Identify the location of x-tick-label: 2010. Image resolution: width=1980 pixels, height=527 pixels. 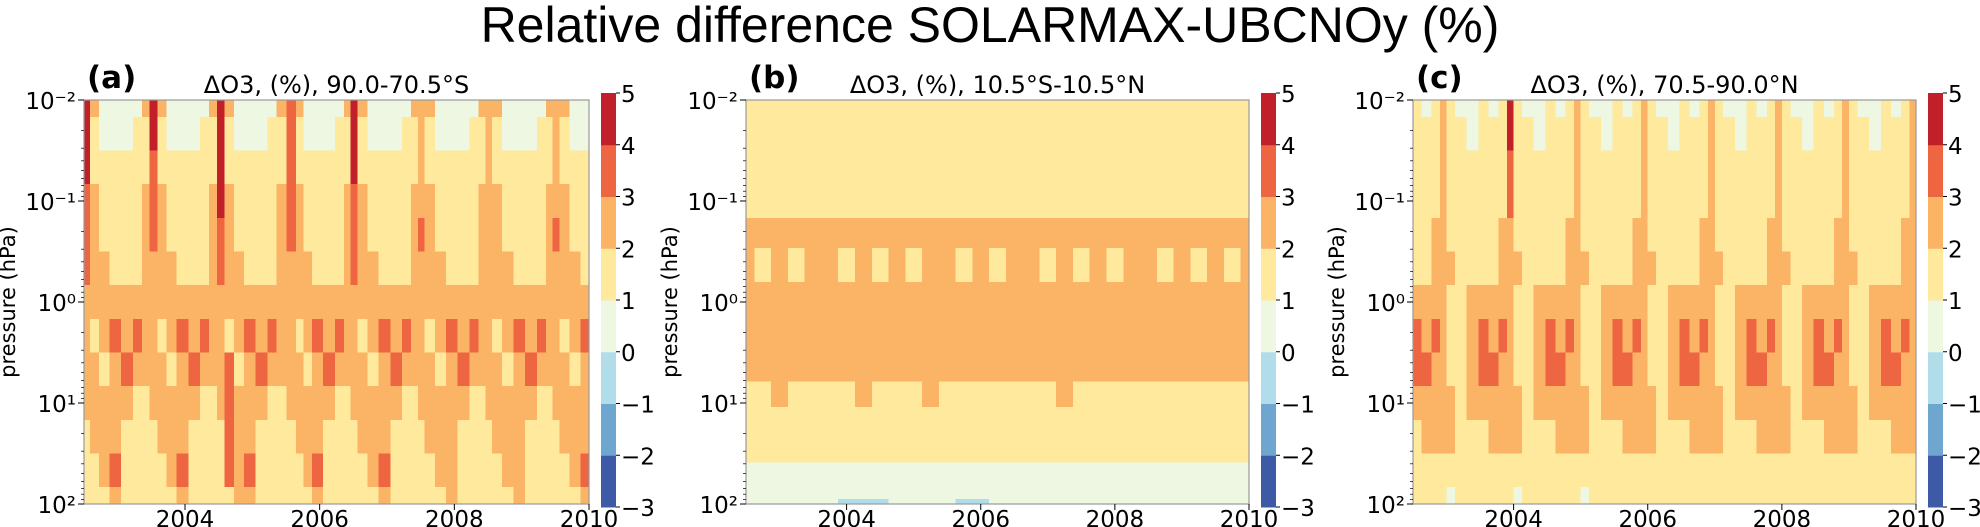
(1249, 517).